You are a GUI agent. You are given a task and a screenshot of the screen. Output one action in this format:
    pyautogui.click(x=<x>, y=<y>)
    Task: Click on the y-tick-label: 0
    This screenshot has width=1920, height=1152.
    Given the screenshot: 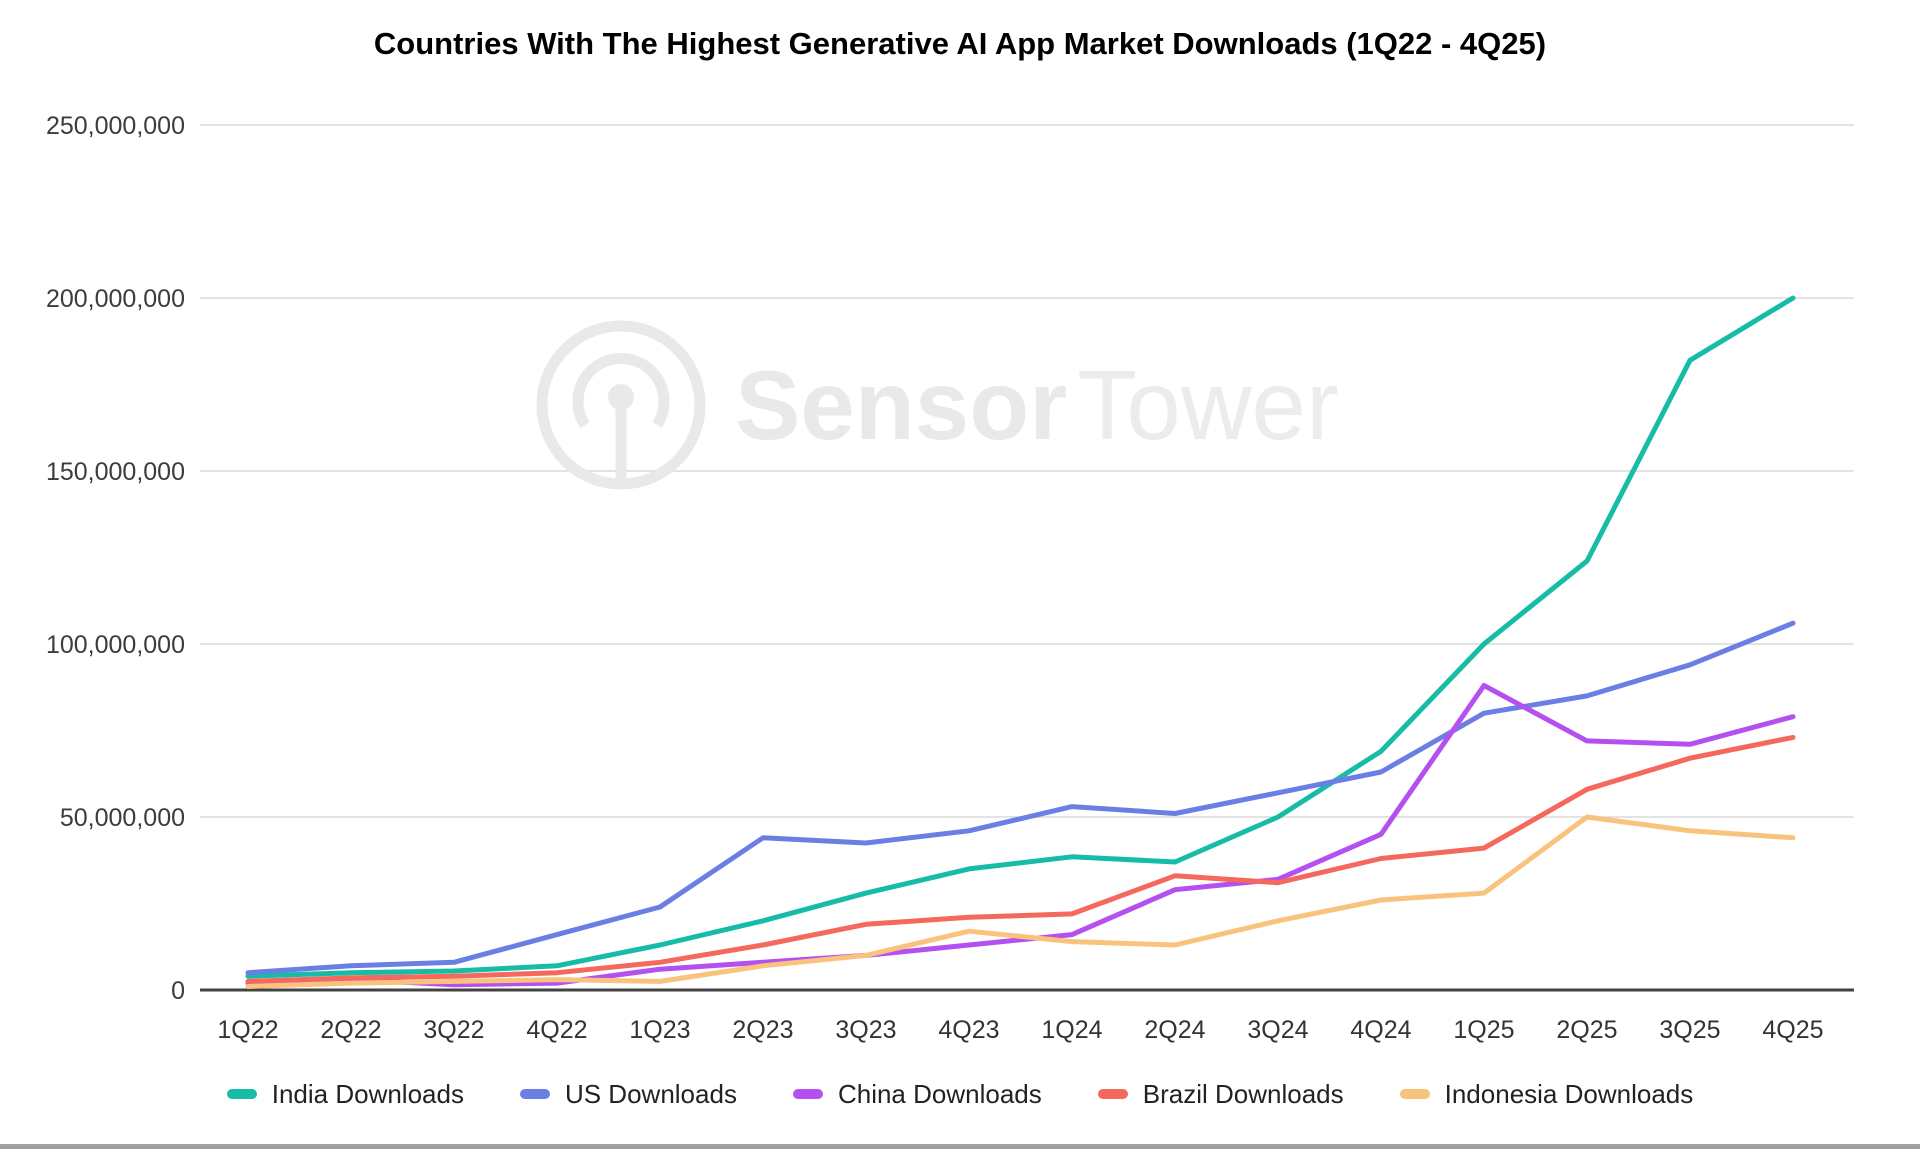 What is the action you would take?
    pyautogui.click(x=178, y=991)
    